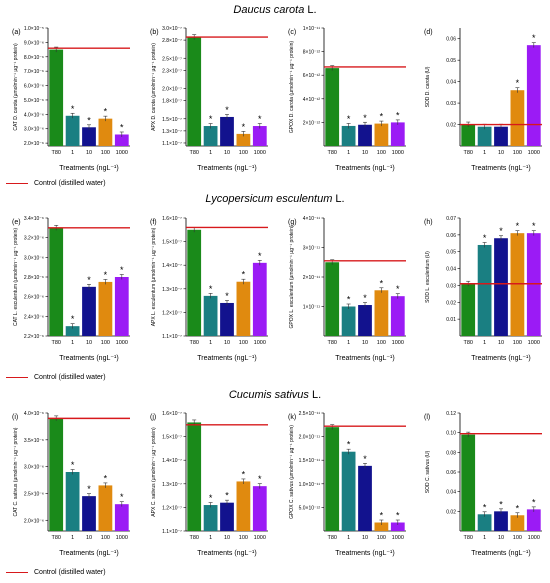 The height and width of the screenshot is (583, 550). Describe the element at coordinates (34, 521) in the screenshot. I see `y-tick-label: 2.0×10⁻⁶` at that location.